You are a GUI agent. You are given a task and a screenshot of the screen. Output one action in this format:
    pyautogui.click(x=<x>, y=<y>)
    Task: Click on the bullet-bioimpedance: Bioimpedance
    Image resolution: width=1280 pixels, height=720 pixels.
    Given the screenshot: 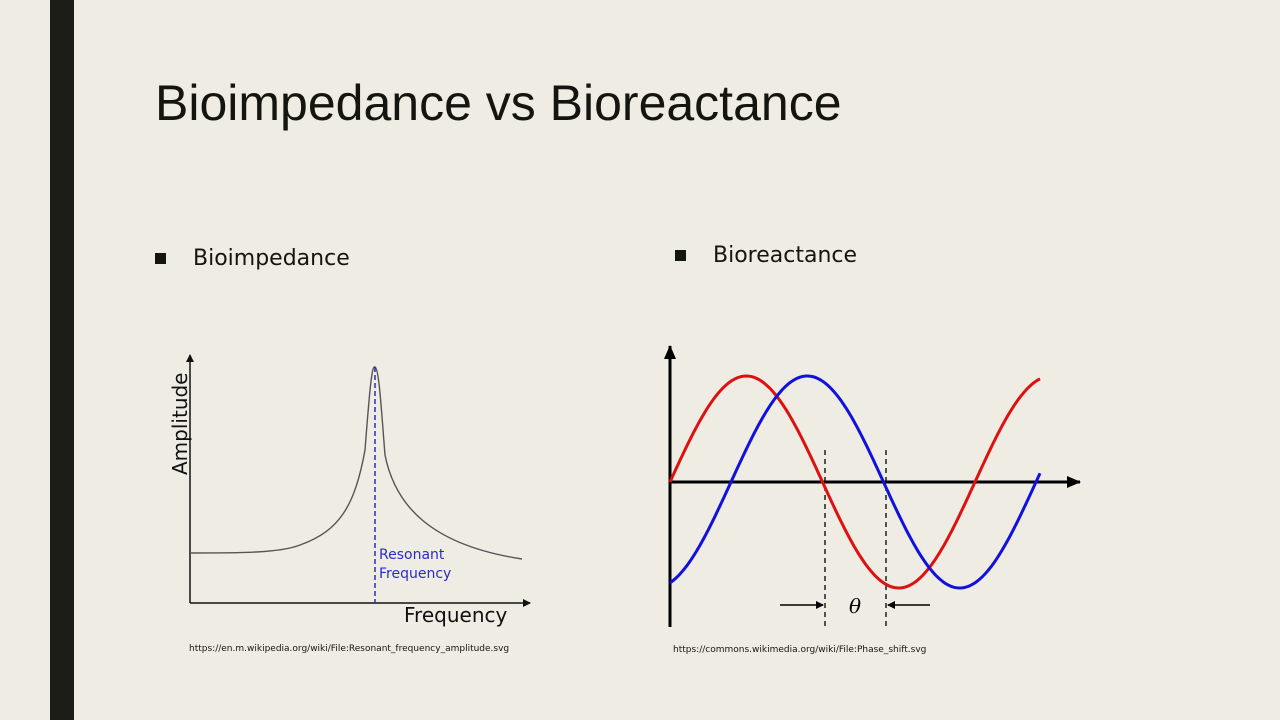 What is the action you would take?
    pyautogui.click(x=252, y=258)
    